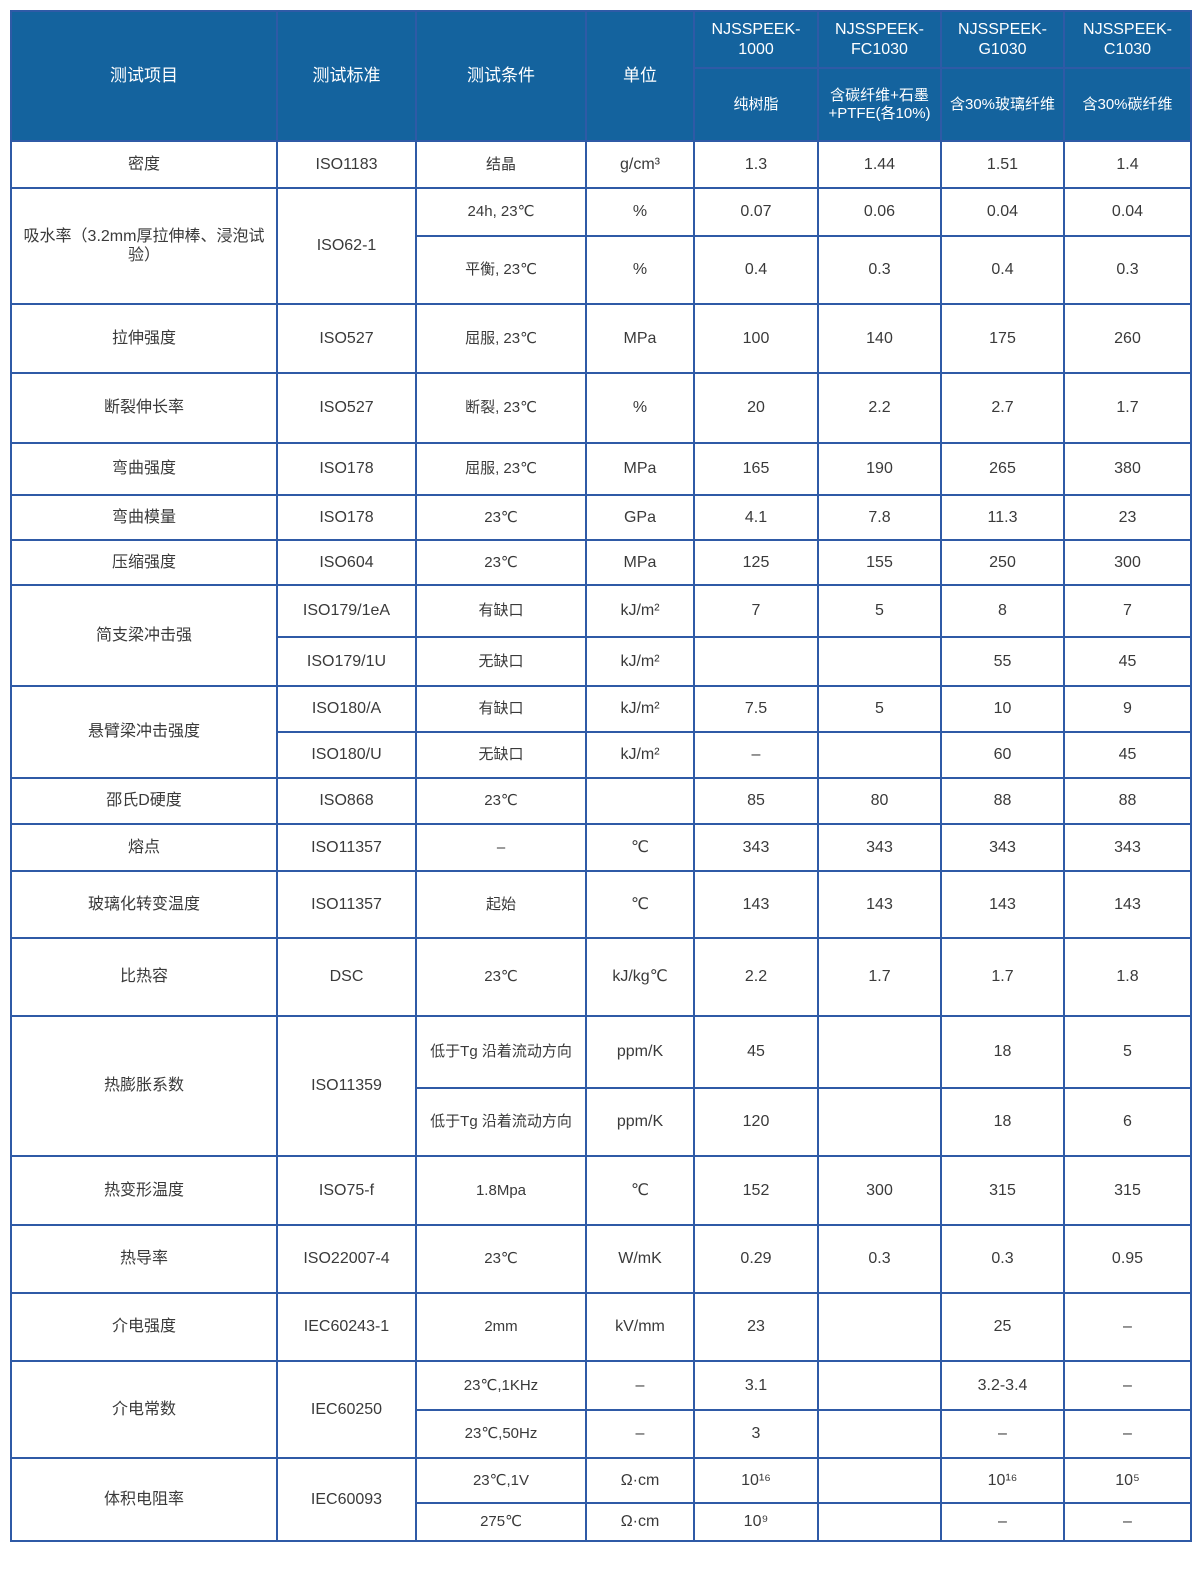  Describe the element at coordinates (144, 469) in the screenshot. I see `cell-item: 弯曲强度` at that location.